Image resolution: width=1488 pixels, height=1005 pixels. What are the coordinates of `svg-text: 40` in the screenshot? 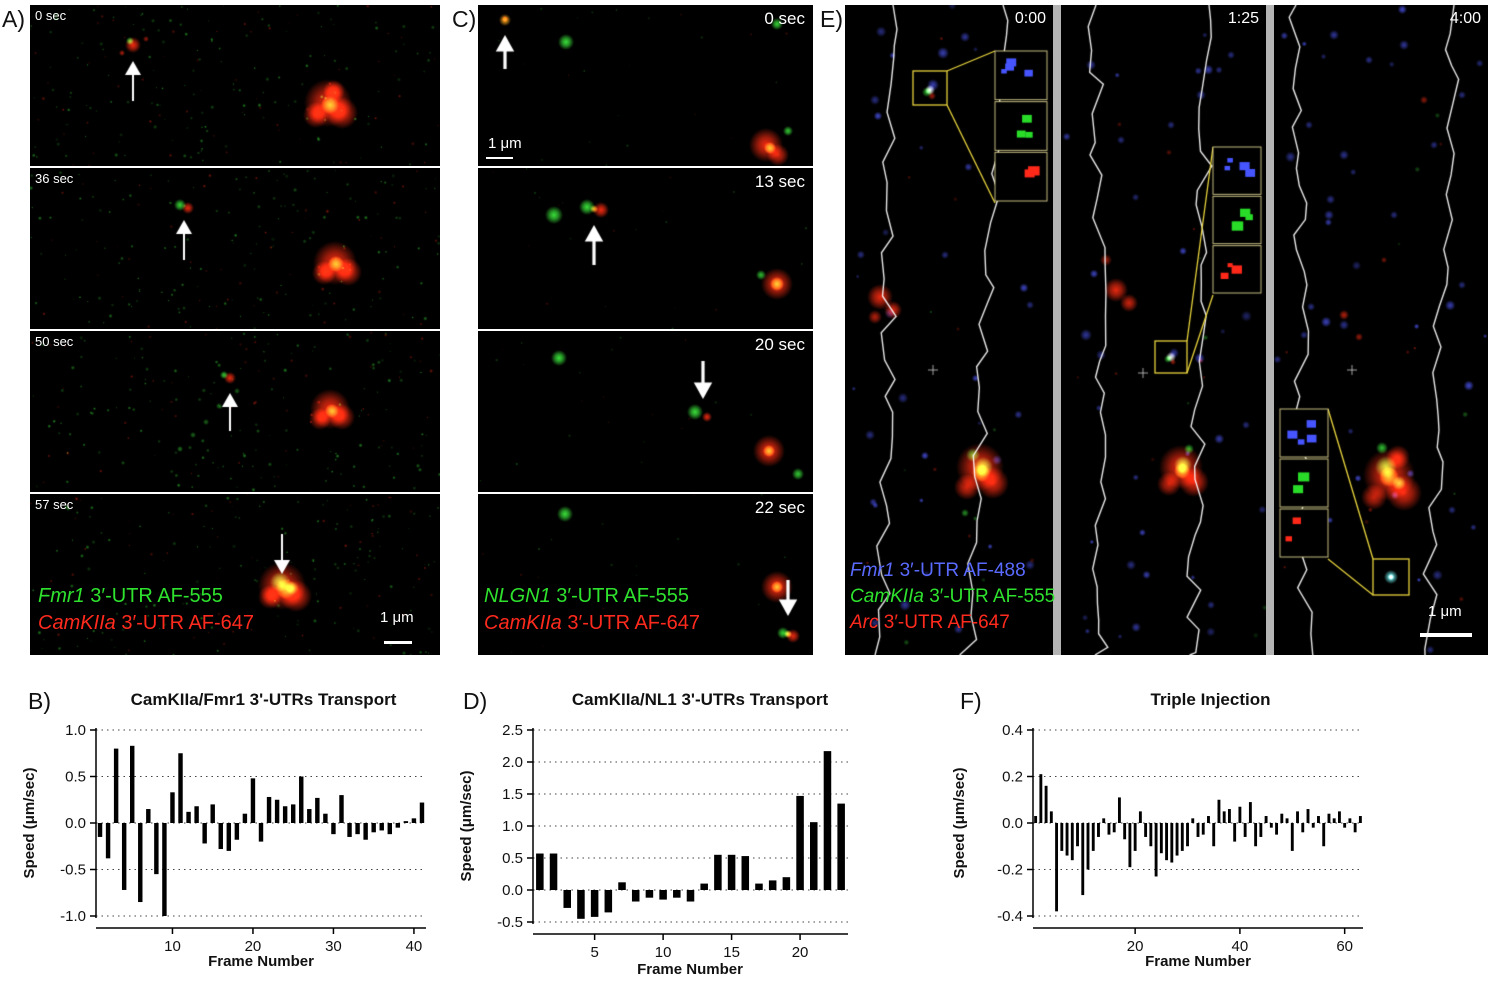 It's located at (1240, 946).